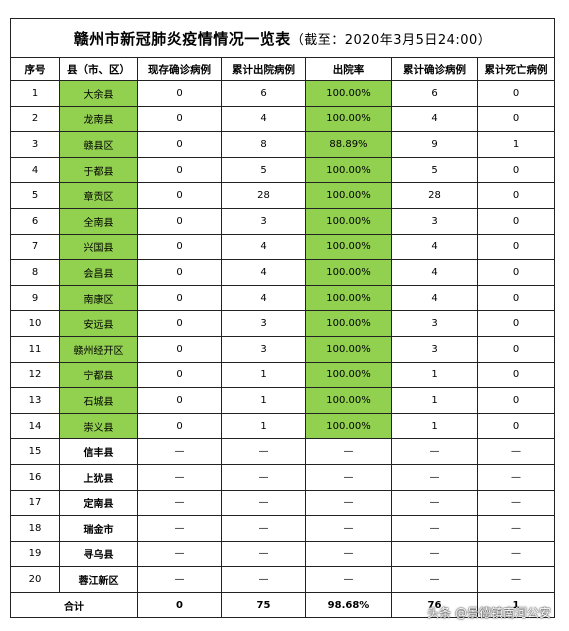 This screenshot has width=569, height=631. What do you see at coordinates (516, 144) in the screenshot?
I see `cell-deaths: 1` at bounding box center [516, 144].